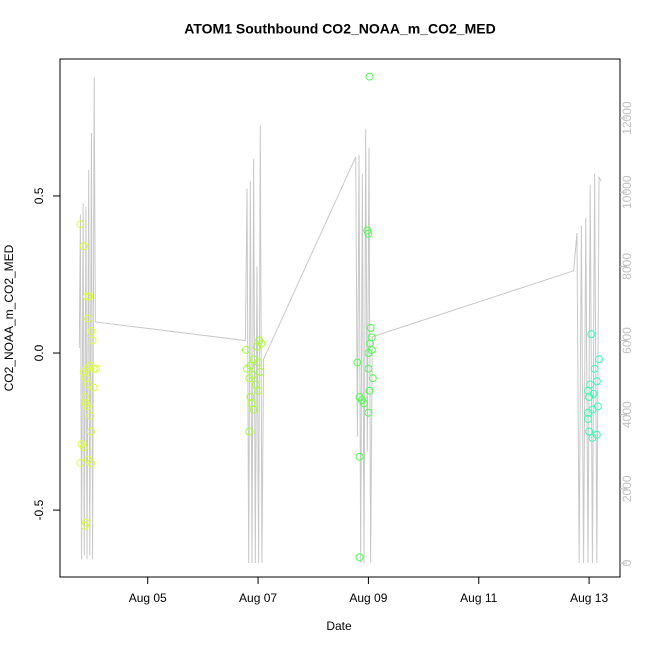  I want to click on x-axis-label: Date, so click(339, 626).